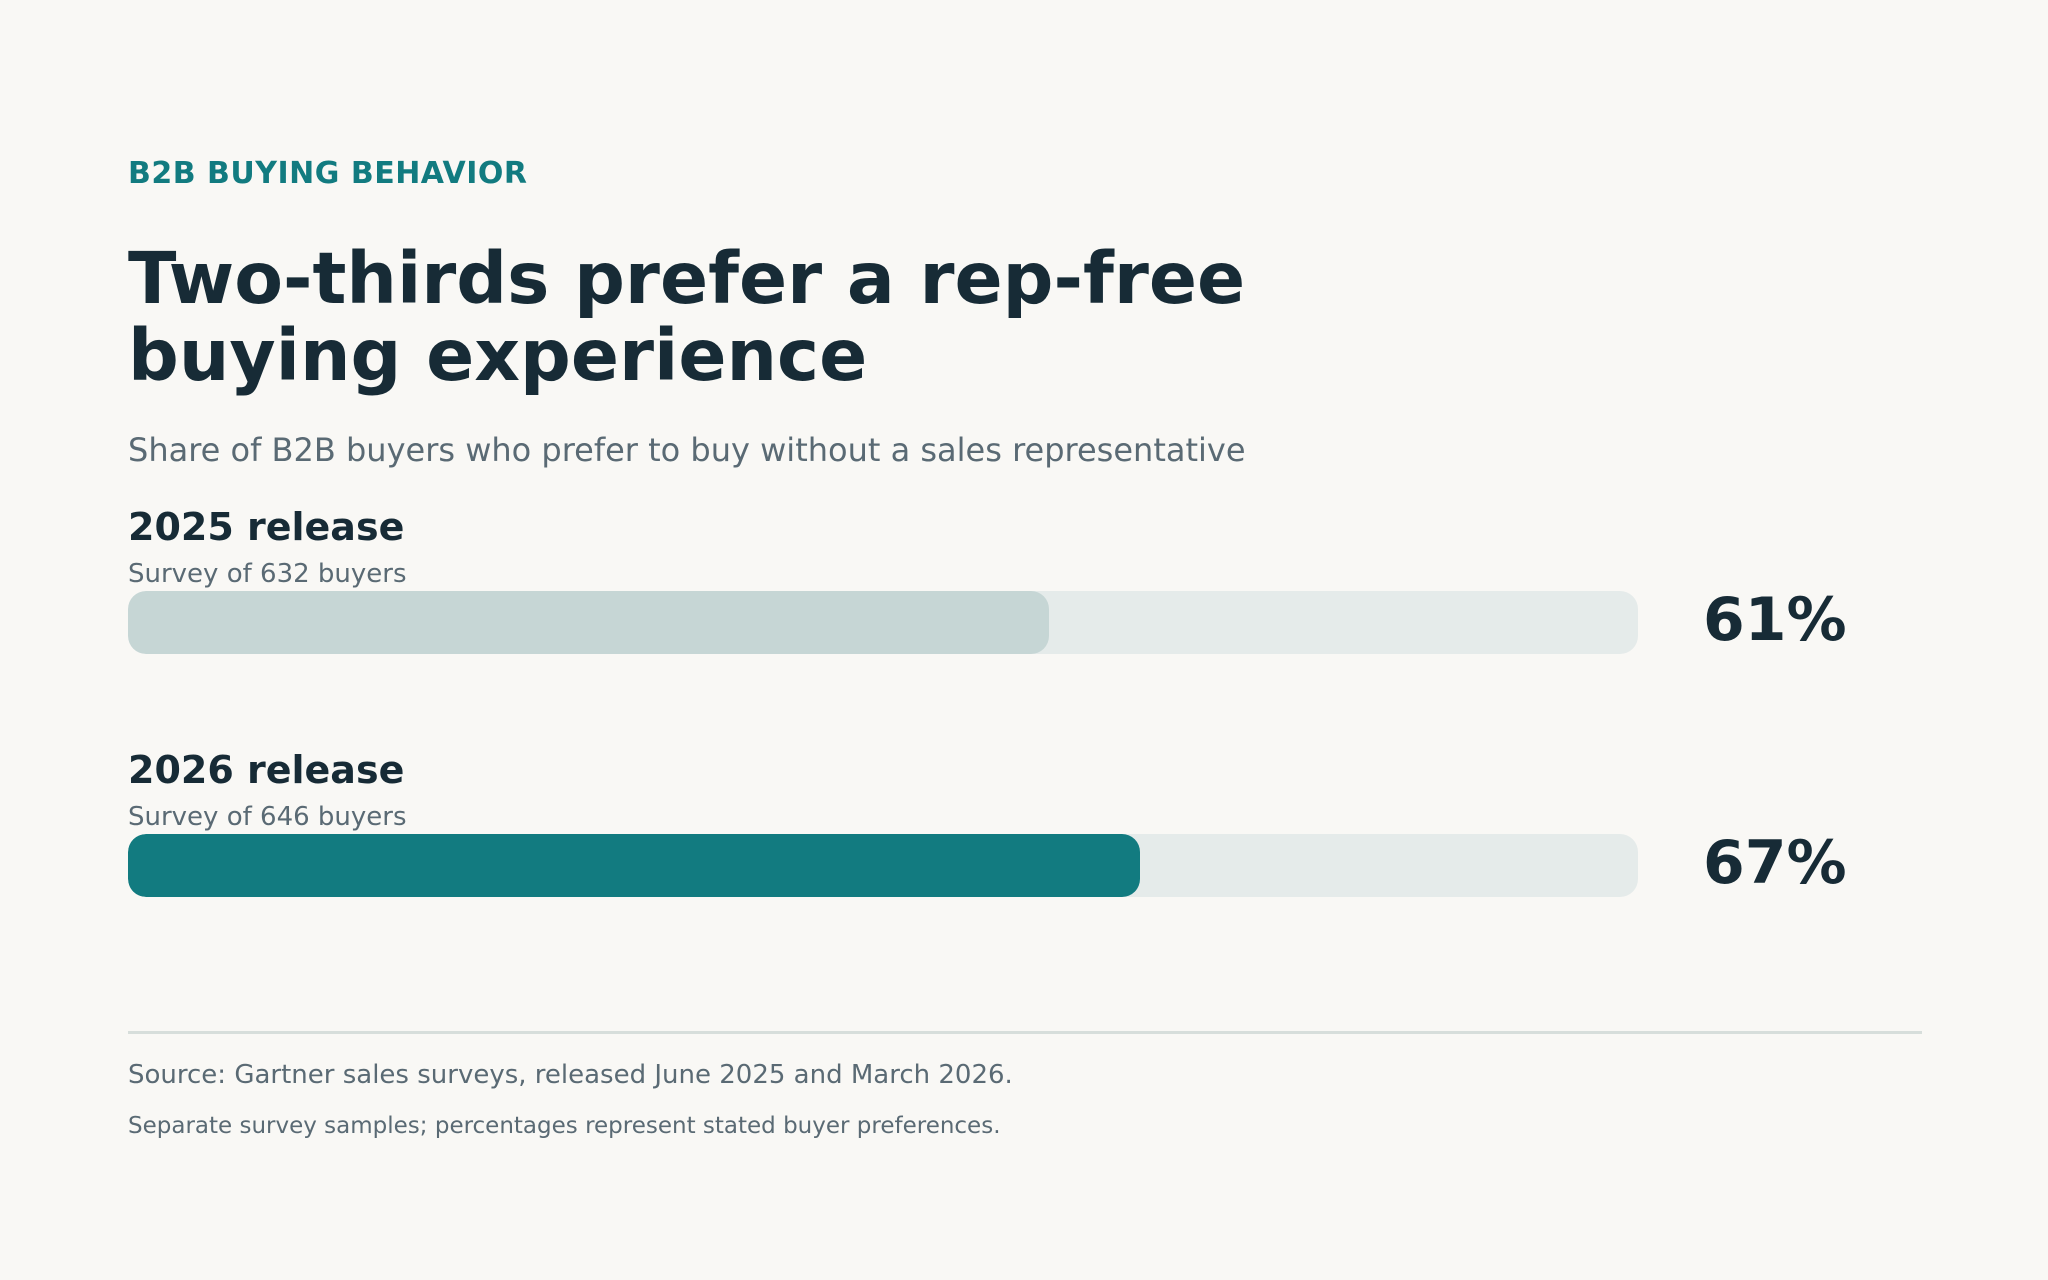 This screenshot has width=2048, height=1280. What do you see at coordinates (1775, 620) in the screenshot?
I see `value-label: 61%` at bounding box center [1775, 620].